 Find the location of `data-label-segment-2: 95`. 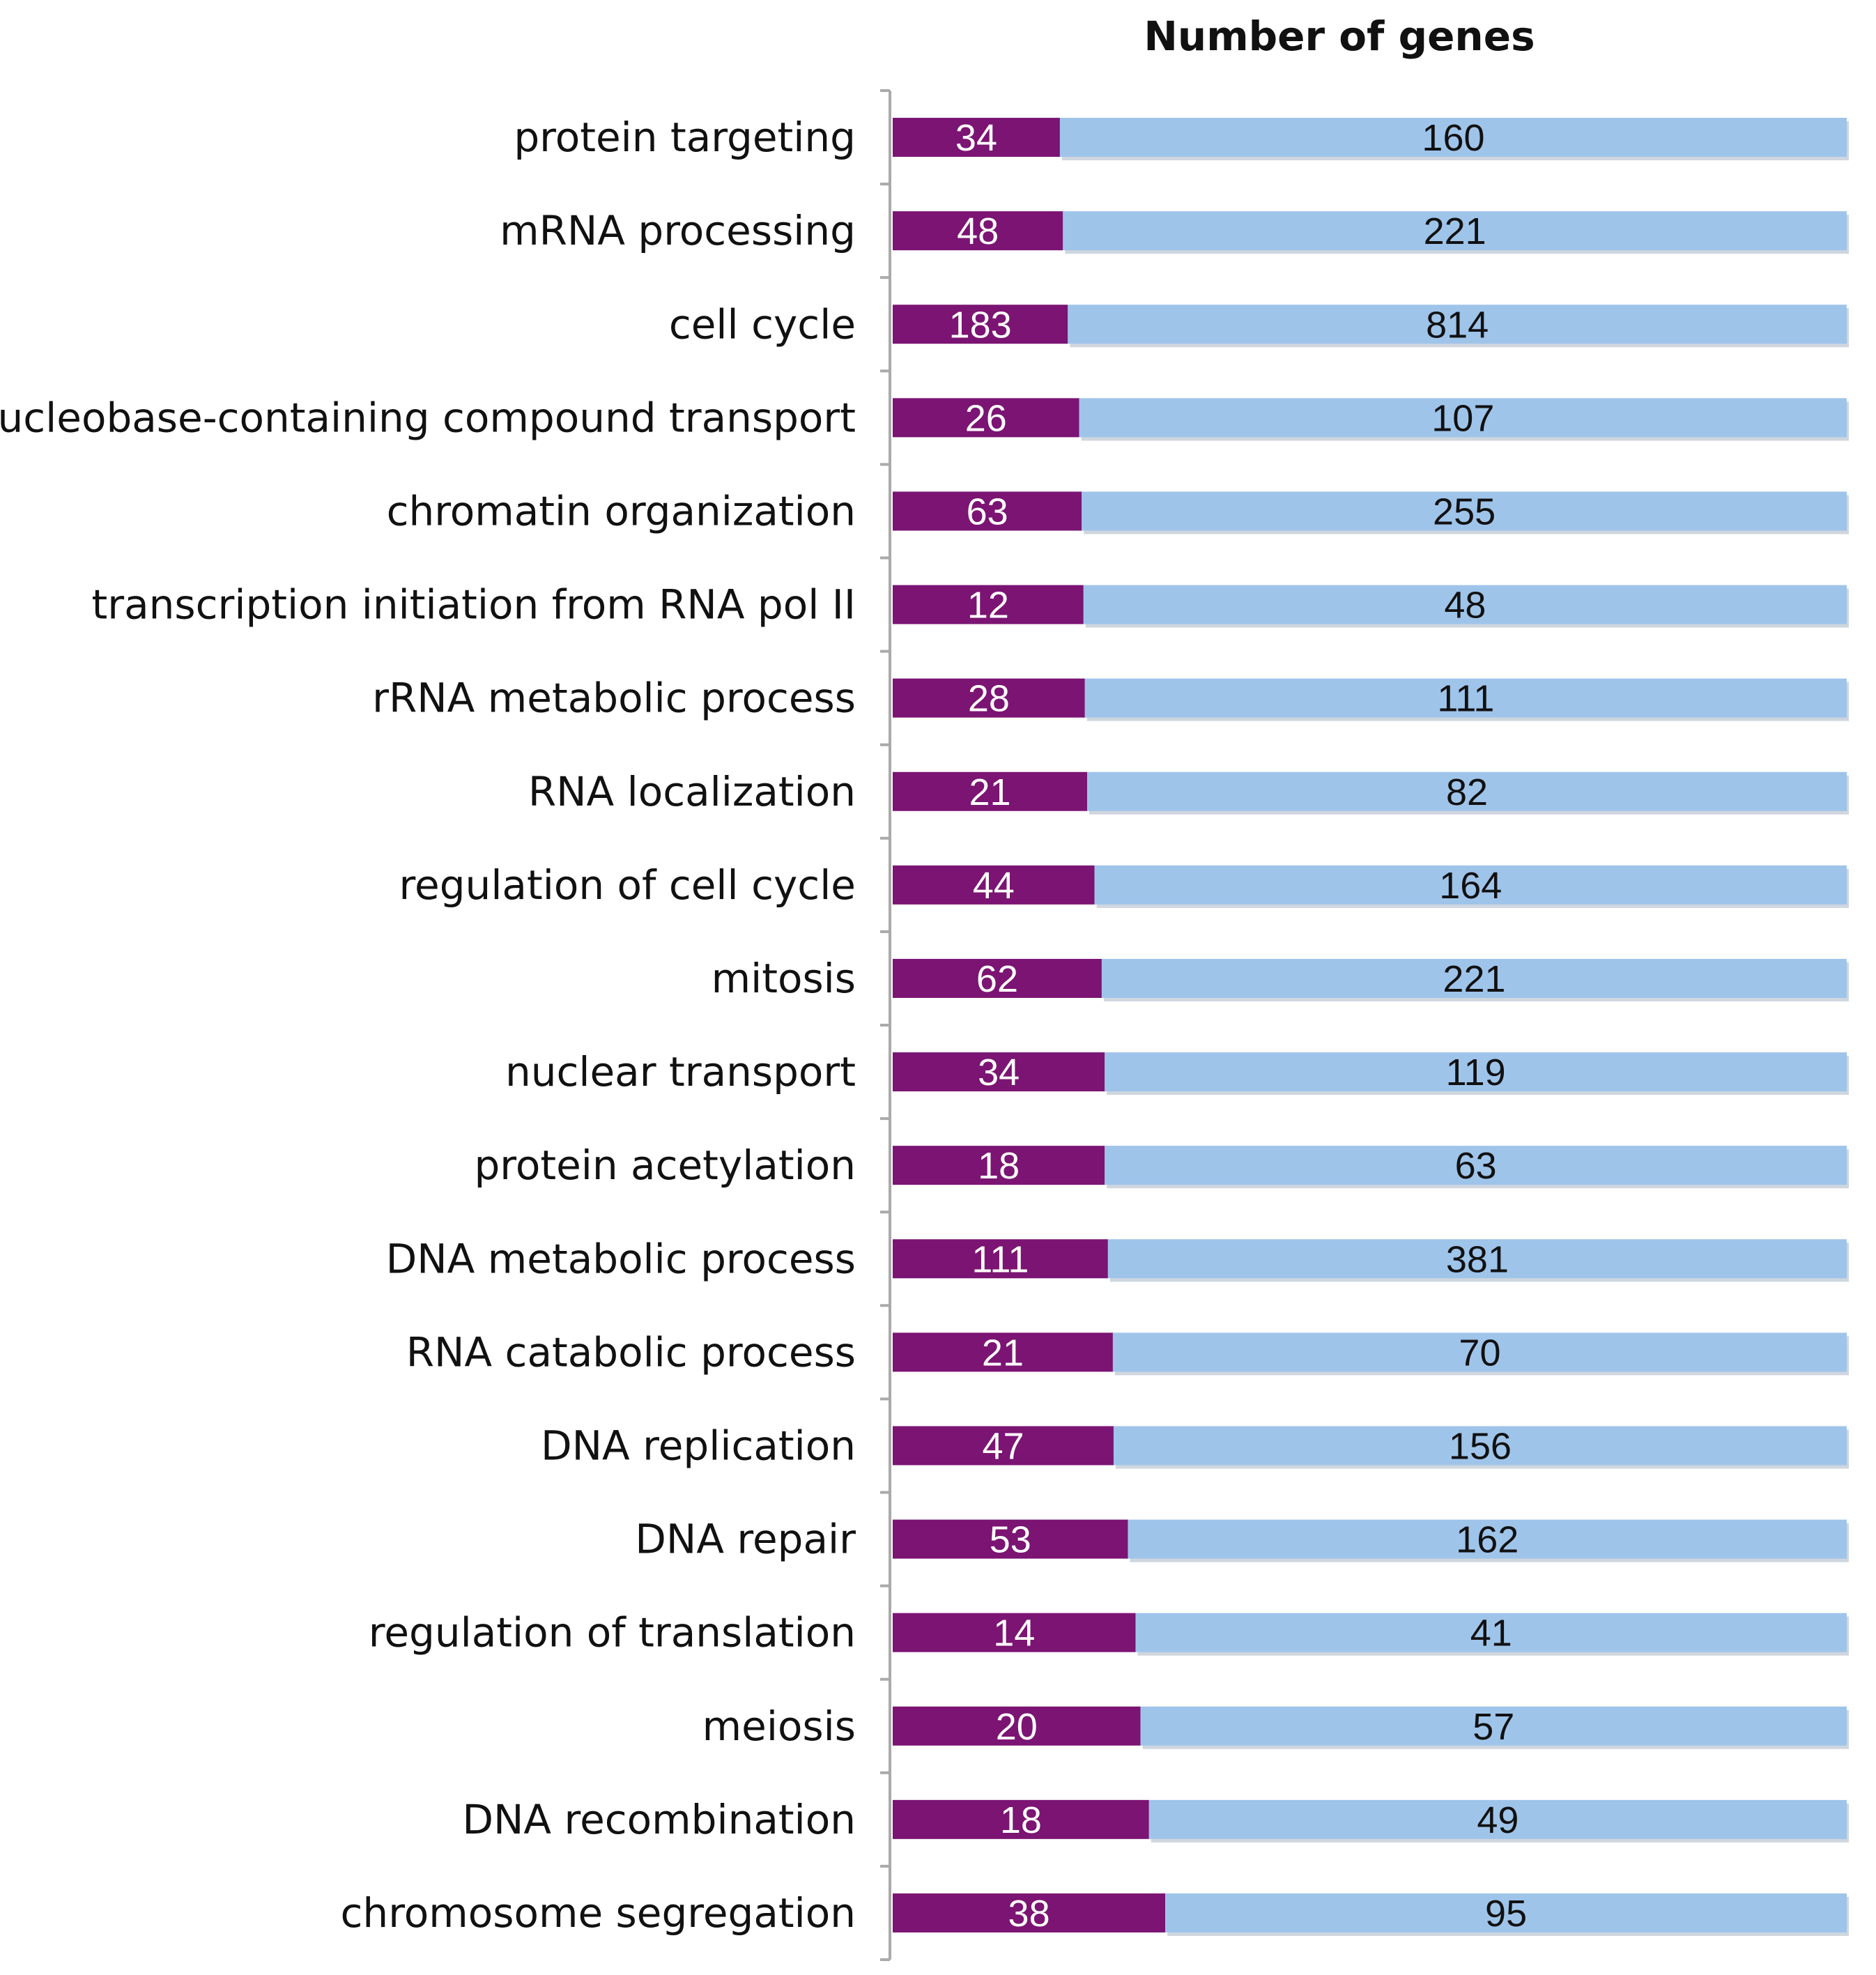

data-label-segment-2: 95 is located at coordinates (1506, 1914).